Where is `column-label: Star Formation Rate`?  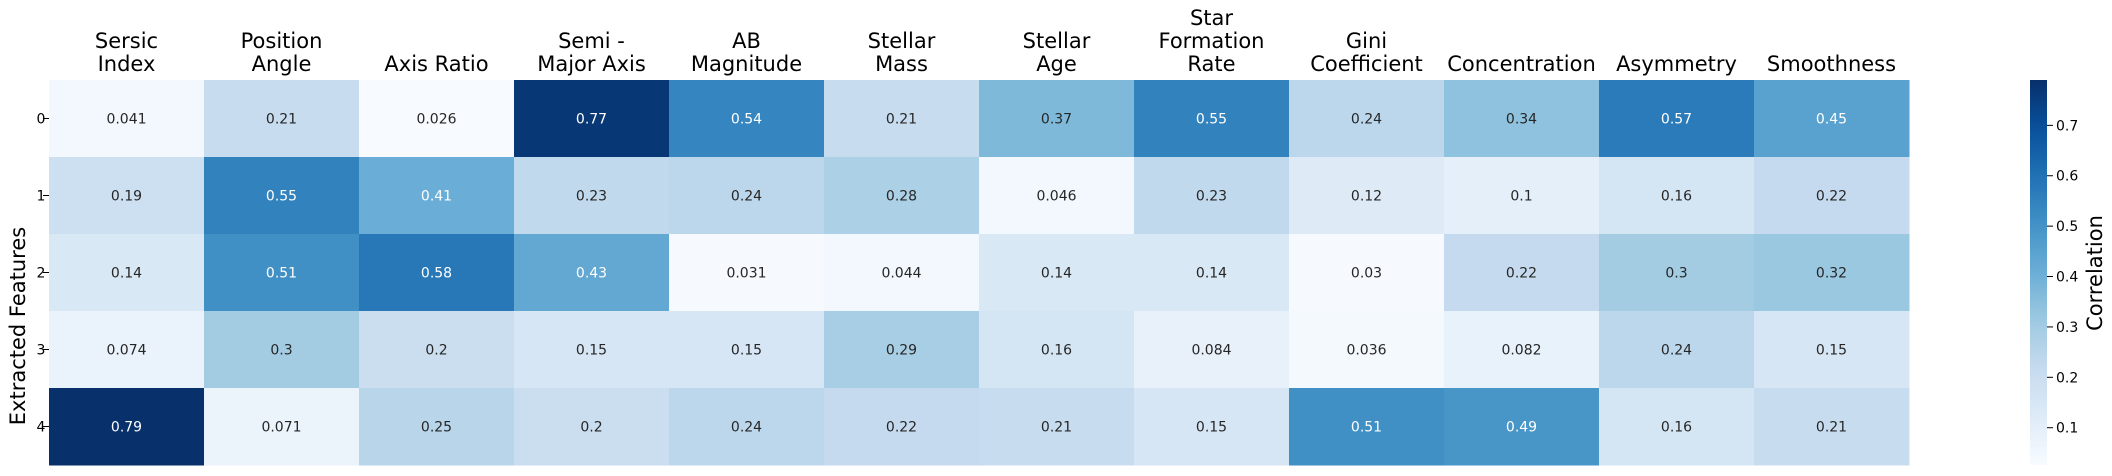 column-label: Star Formation Rate is located at coordinates (1212, 41).